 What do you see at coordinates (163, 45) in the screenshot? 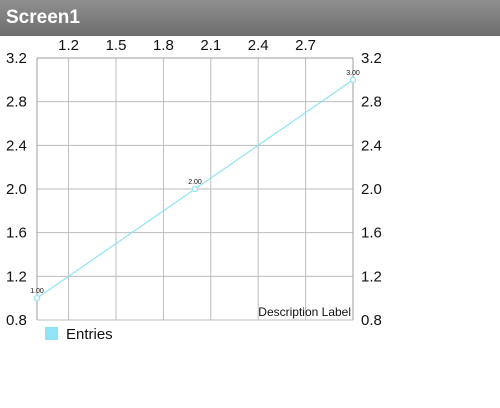
I see `x-tick-label: 1.8` at bounding box center [163, 45].